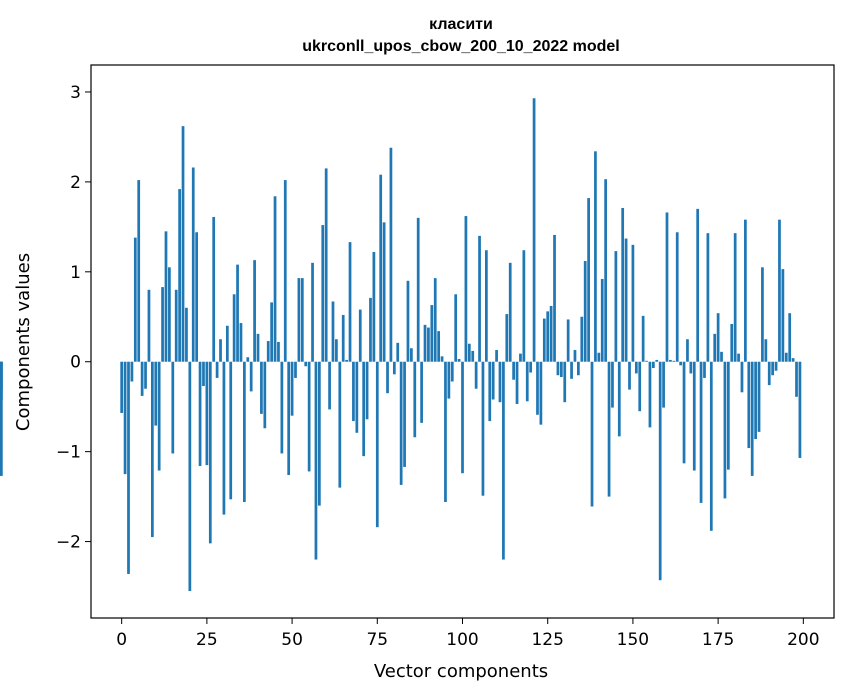 This screenshot has width=847, height=696. I want to click on y-tick-label: 0, so click(75, 363).